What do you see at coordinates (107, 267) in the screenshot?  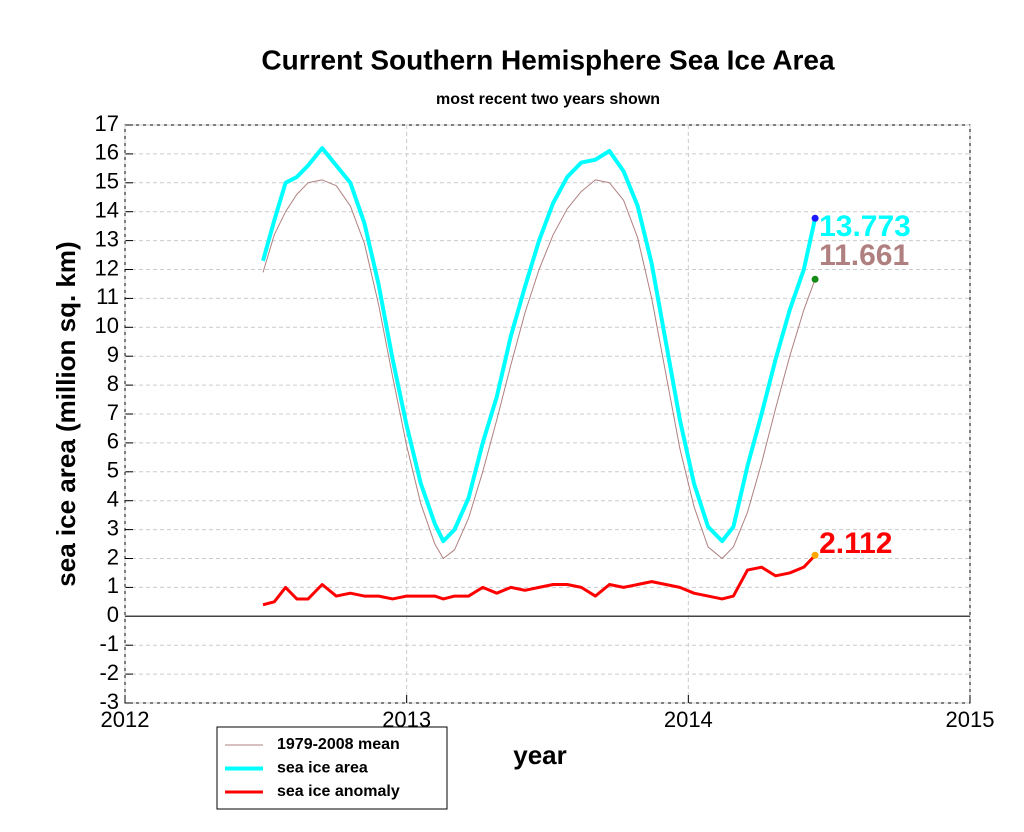 I see `y-tick-label: 12` at bounding box center [107, 267].